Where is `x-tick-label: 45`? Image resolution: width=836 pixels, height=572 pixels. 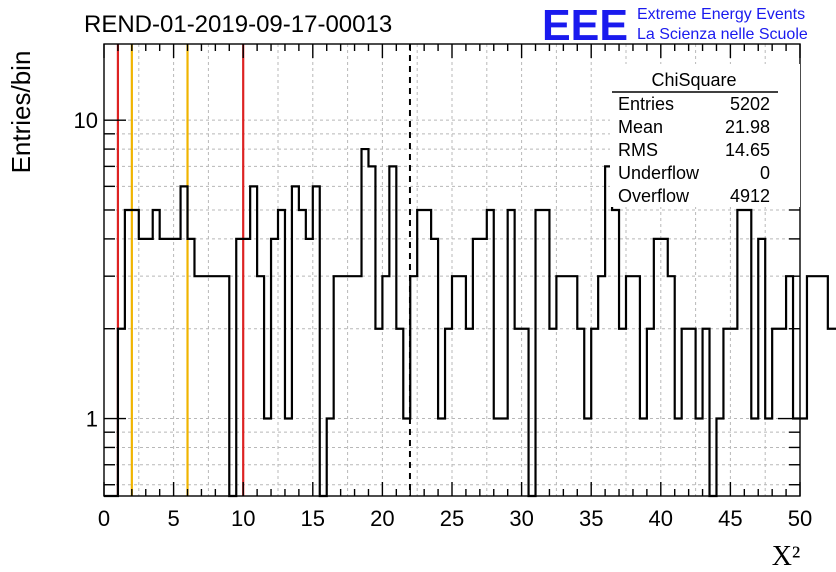
x-tick-label: 45 is located at coordinates (730, 518).